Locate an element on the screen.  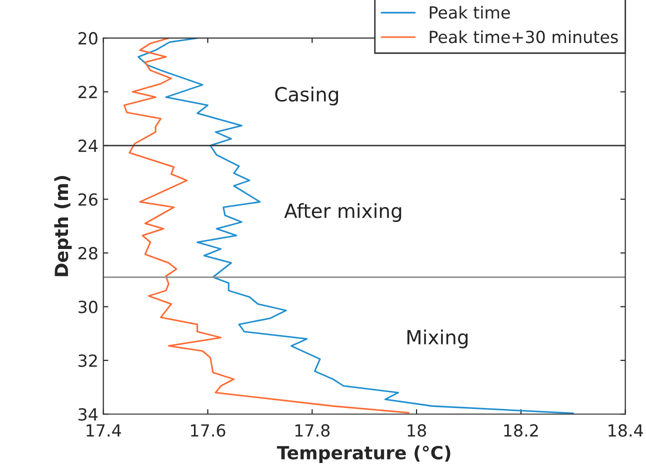
legend-label: Peak time+30 minutes is located at coordinates (524, 37).